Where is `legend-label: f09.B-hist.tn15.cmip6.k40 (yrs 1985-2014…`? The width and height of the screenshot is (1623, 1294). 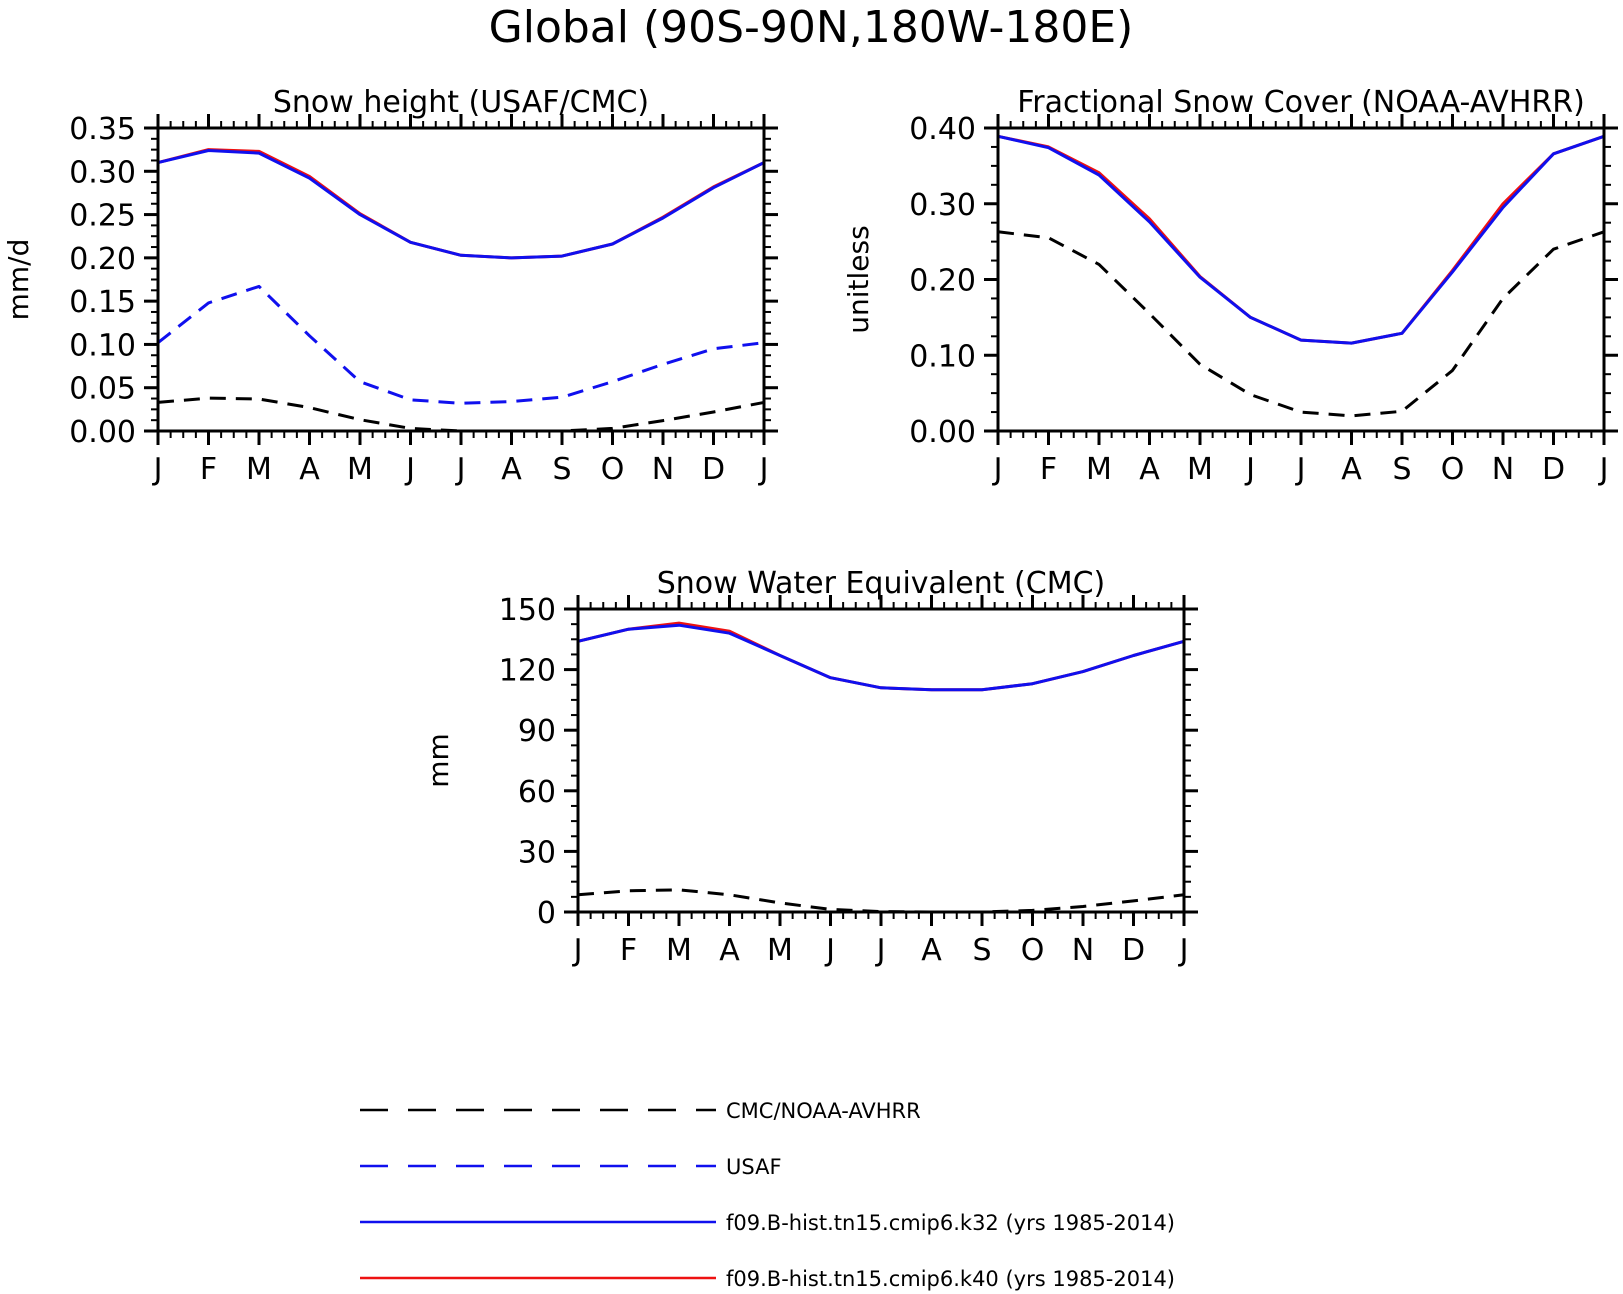
legend-label: f09.B-hist.tn15.cmip6.k40 (yrs 1985-2014… is located at coordinates (950, 1279).